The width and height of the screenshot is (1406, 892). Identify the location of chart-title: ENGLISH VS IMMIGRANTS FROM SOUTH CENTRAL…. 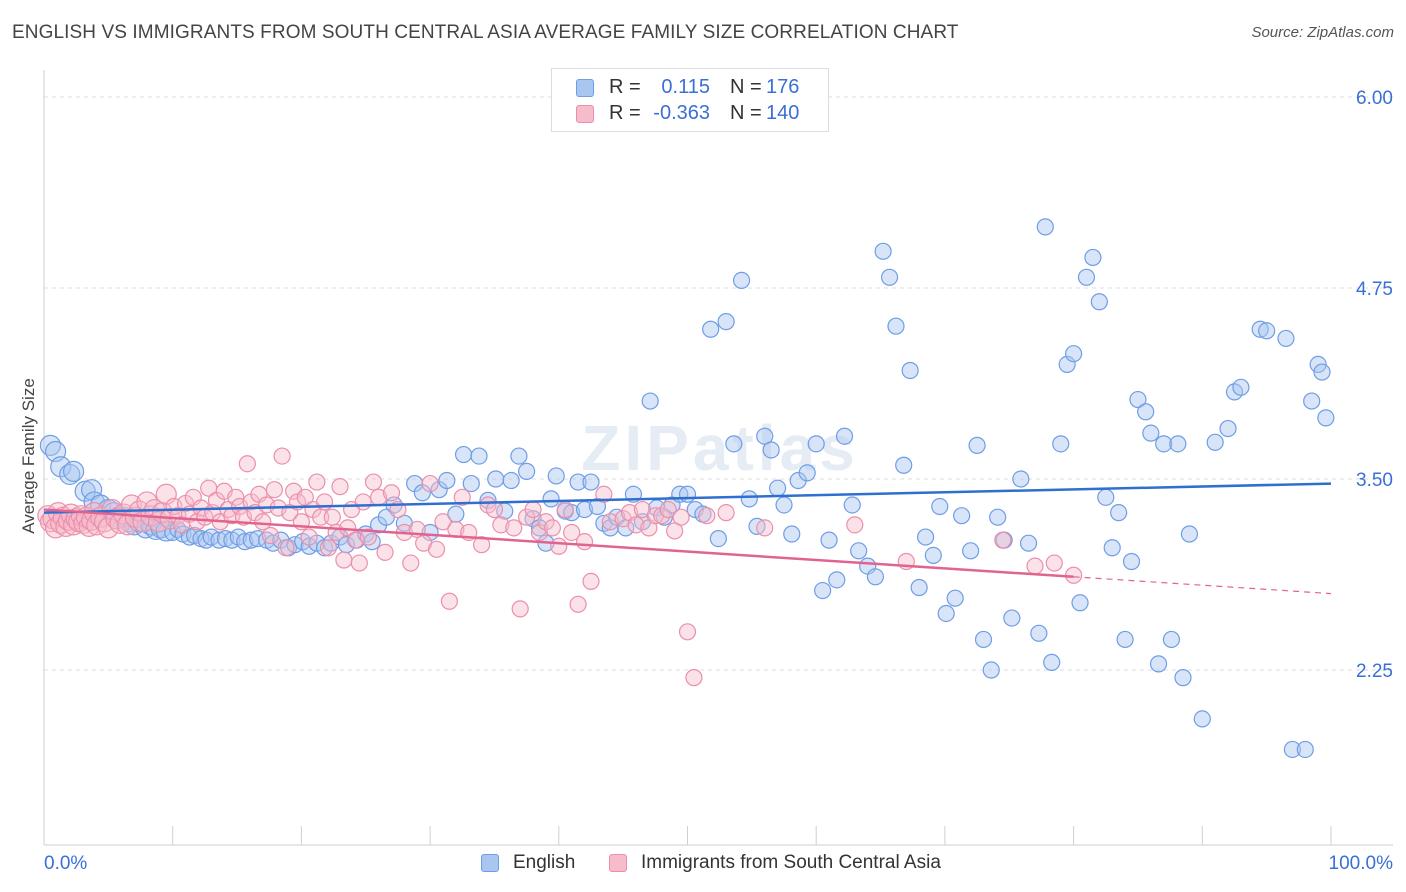
(485, 32).